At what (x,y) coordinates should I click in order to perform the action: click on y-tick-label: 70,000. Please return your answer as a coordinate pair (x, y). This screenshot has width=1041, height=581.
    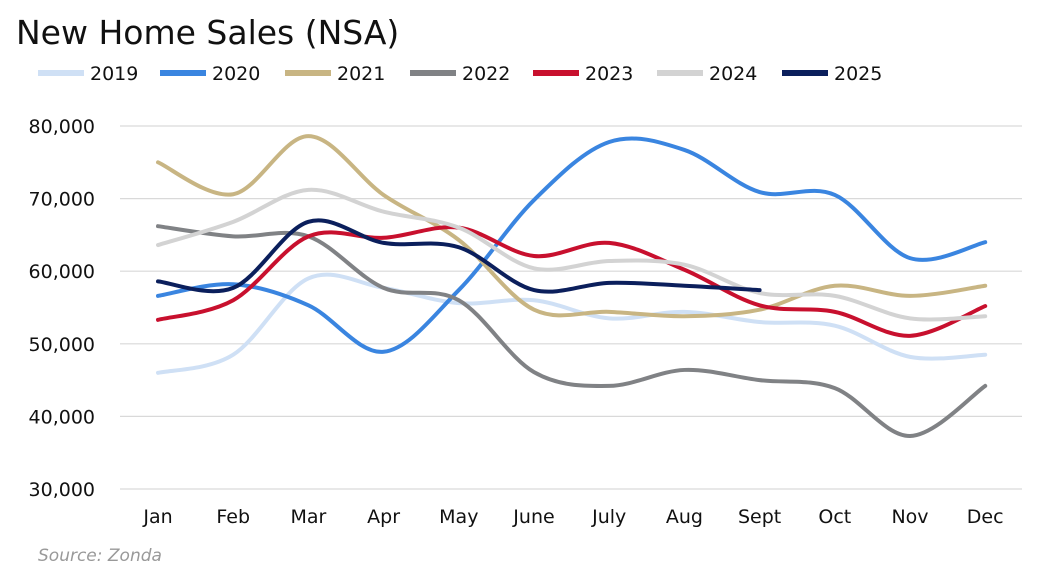
    Looking at the image, I should click on (62, 200).